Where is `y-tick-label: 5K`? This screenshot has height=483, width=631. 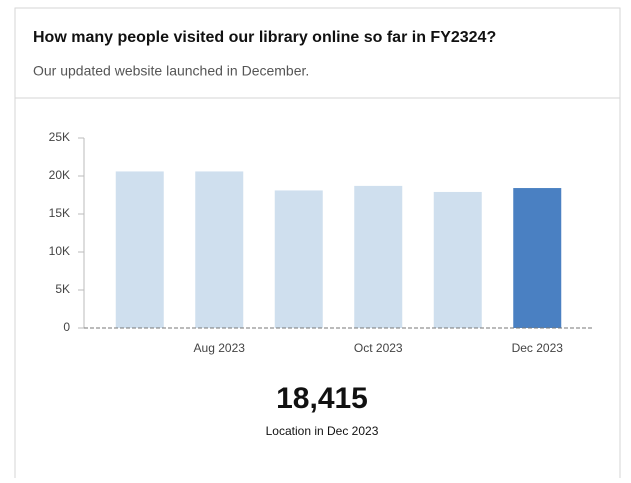 y-tick-label: 5K is located at coordinates (62, 289).